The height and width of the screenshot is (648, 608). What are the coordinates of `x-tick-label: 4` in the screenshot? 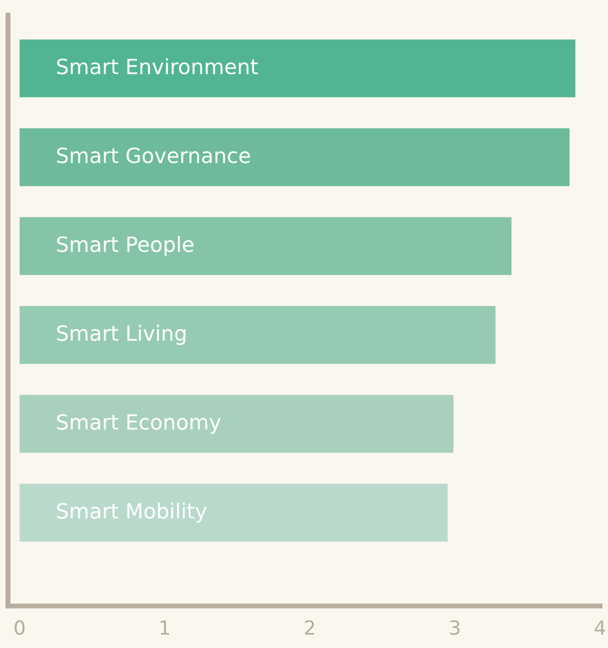 It's located at (600, 627).